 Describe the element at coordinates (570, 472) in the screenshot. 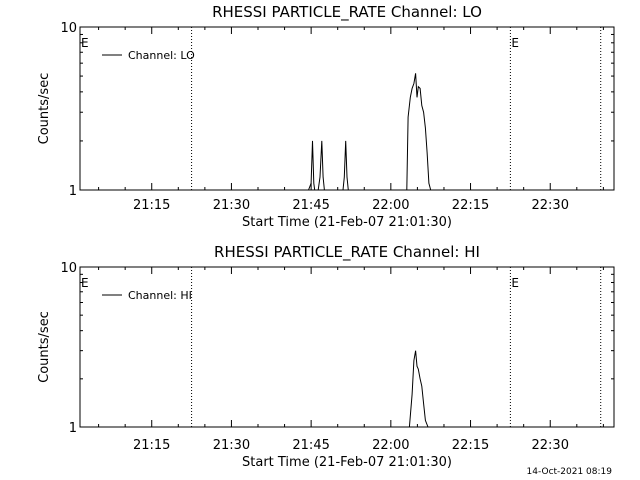

I see `footer-timestamp: 14-Oct-2021 08:19` at that location.